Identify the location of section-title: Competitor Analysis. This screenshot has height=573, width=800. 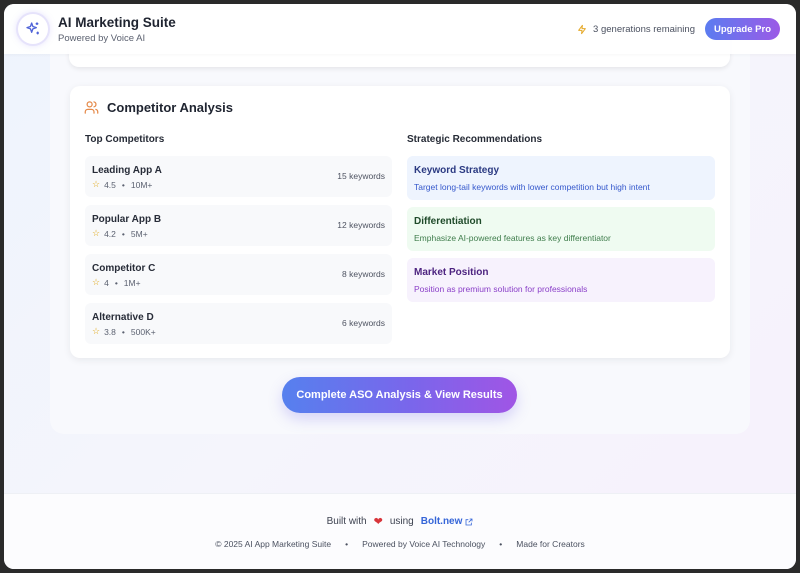
(158, 107).